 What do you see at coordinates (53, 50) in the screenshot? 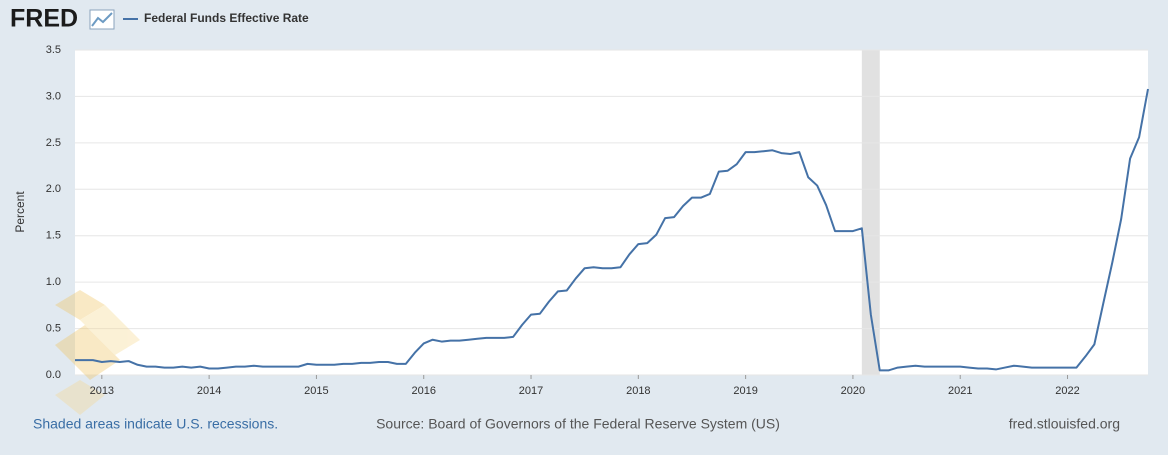
I see `y-tick-label: 3.5` at bounding box center [53, 50].